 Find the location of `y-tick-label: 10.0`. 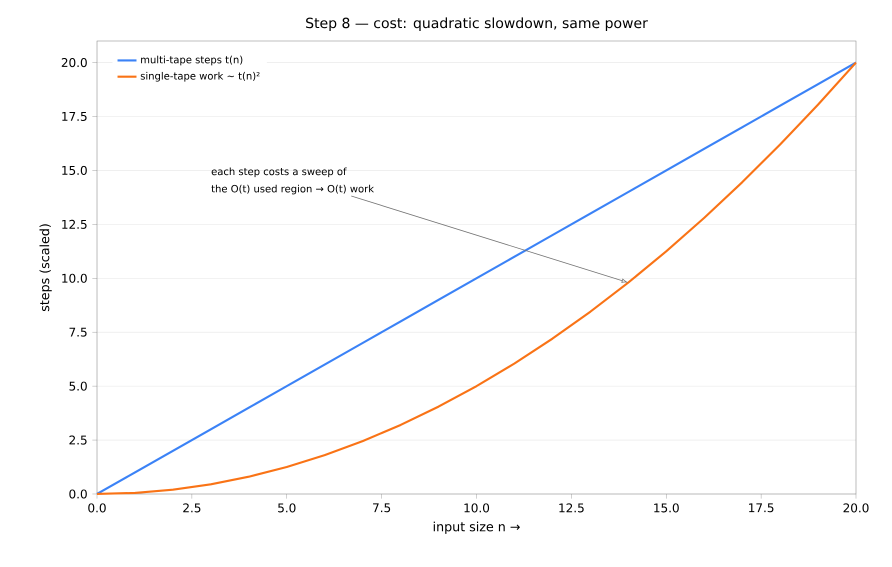

y-tick-label: 10.0 is located at coordinates (74, 278).